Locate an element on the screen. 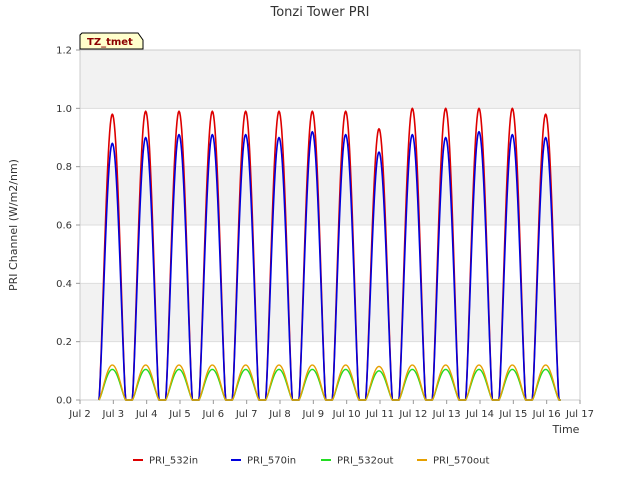 The width and height of the screenshot is (640, 480). x-tick-label: Jul 16 is located at coordinates (546, 414).